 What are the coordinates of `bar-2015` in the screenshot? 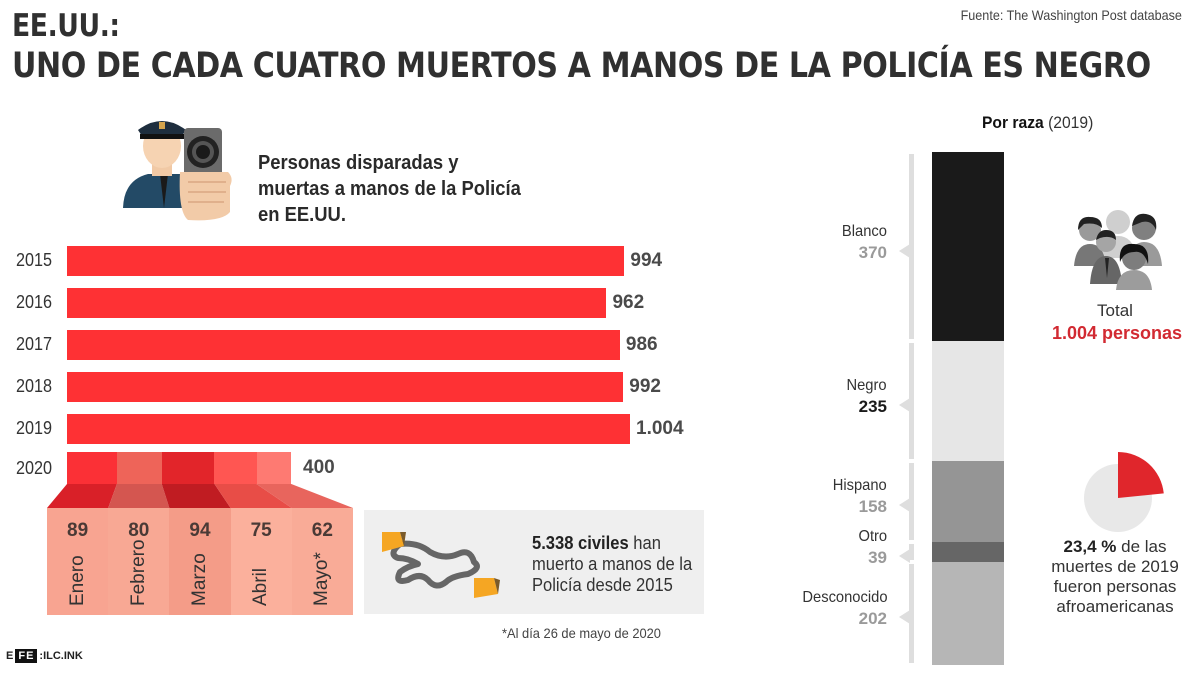 It's located at (346, 261).